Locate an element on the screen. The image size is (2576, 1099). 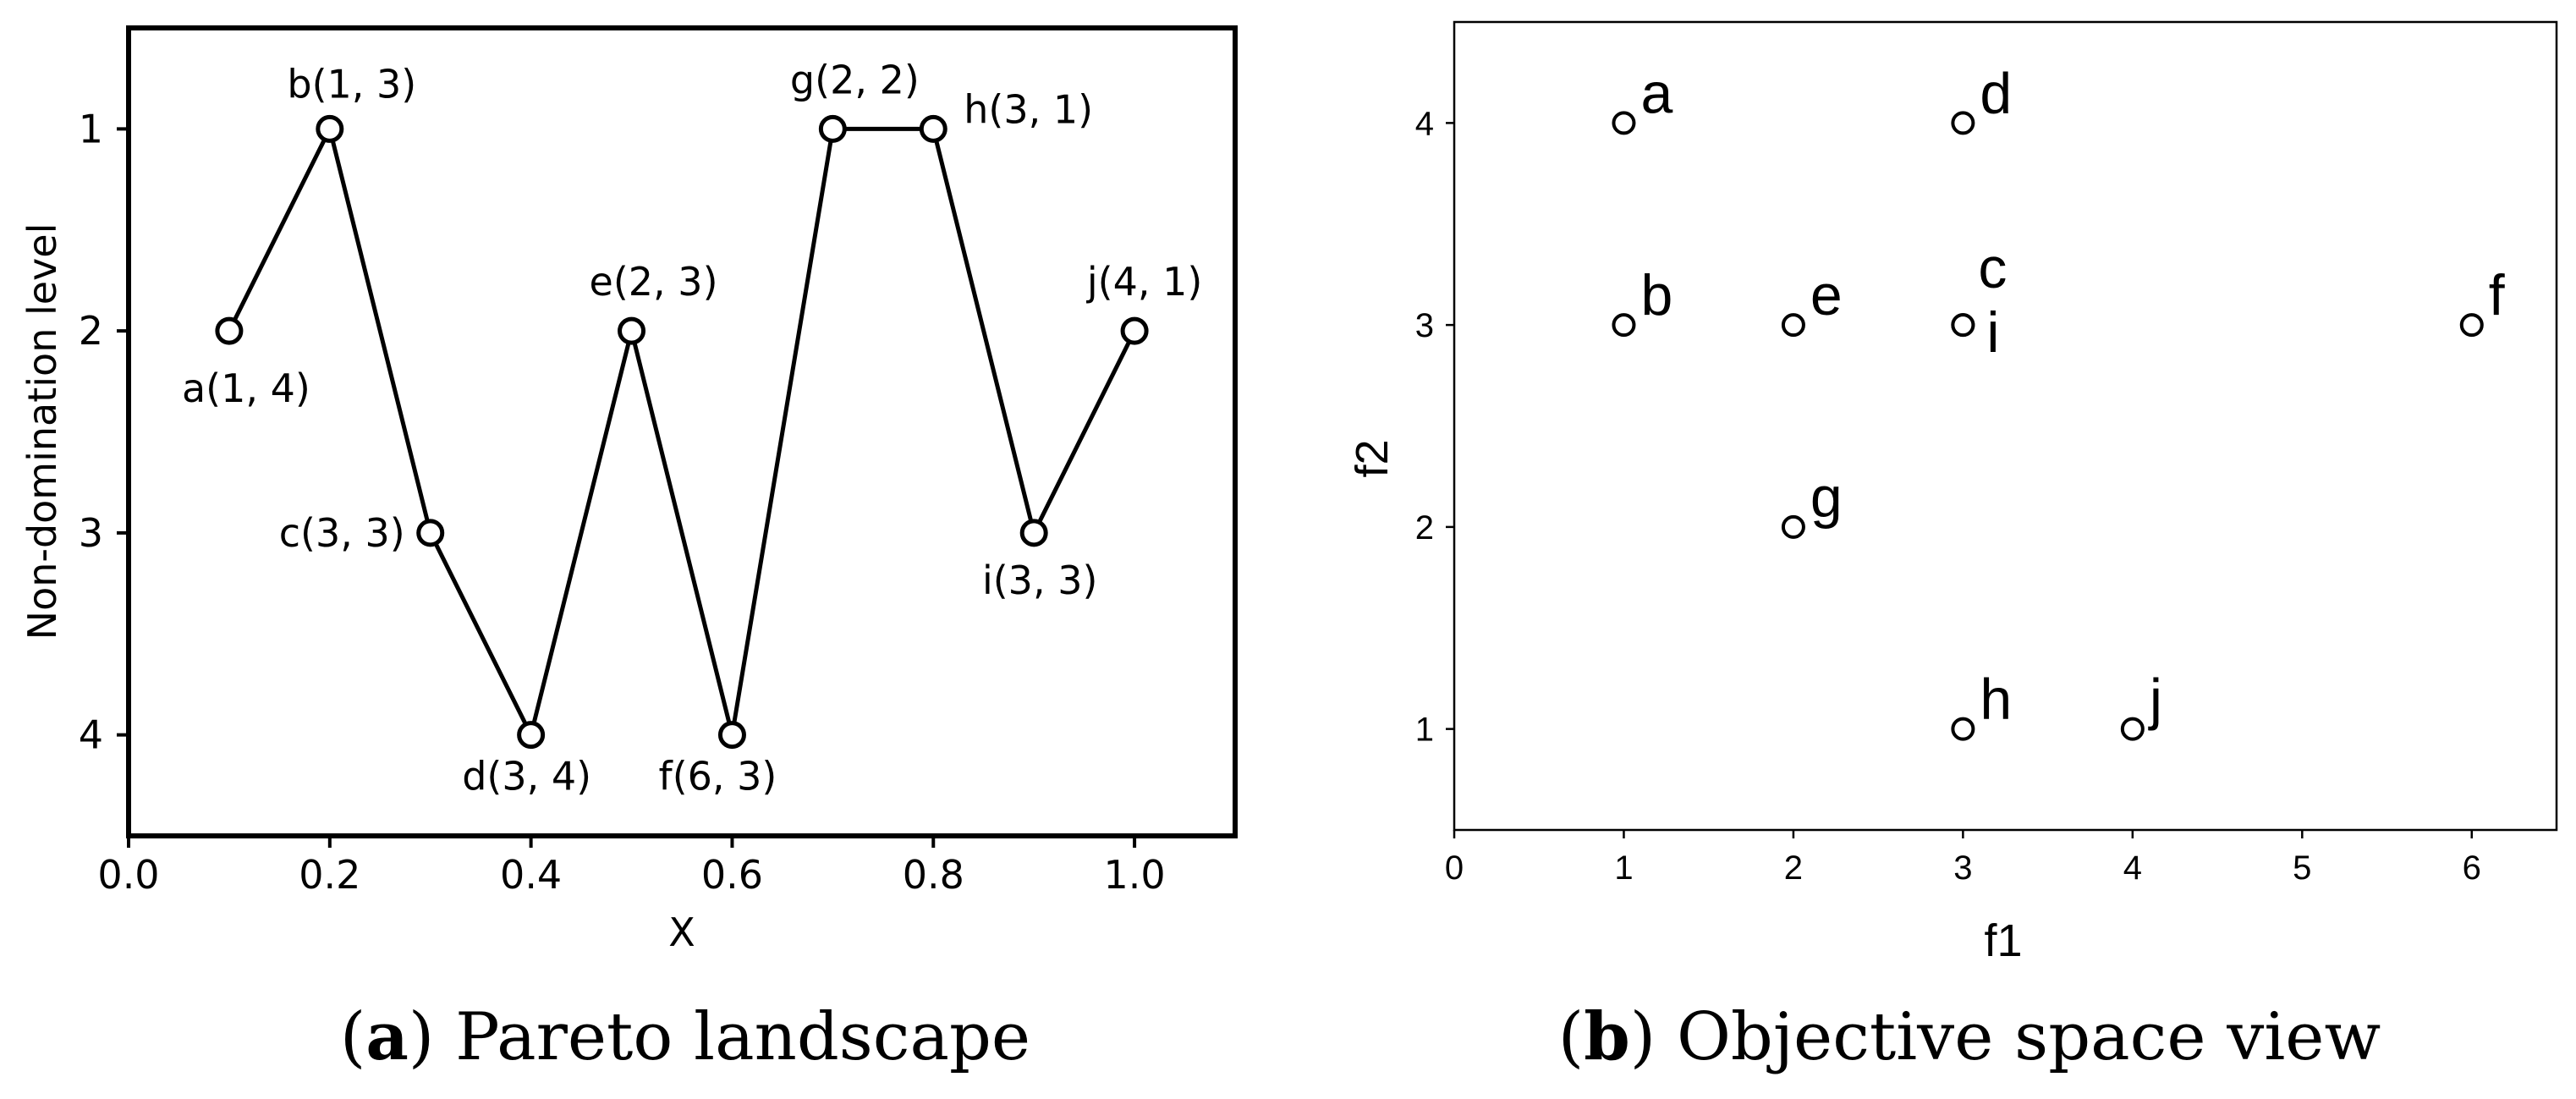
panel-b-y-tick-label: 3 is located at coordinates (1425, 325).